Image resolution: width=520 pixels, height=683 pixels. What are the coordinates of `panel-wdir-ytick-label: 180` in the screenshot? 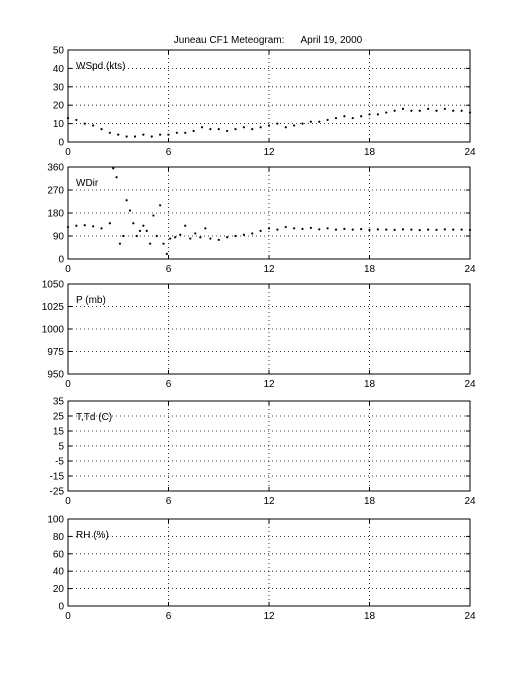 It's located at (55, 214).